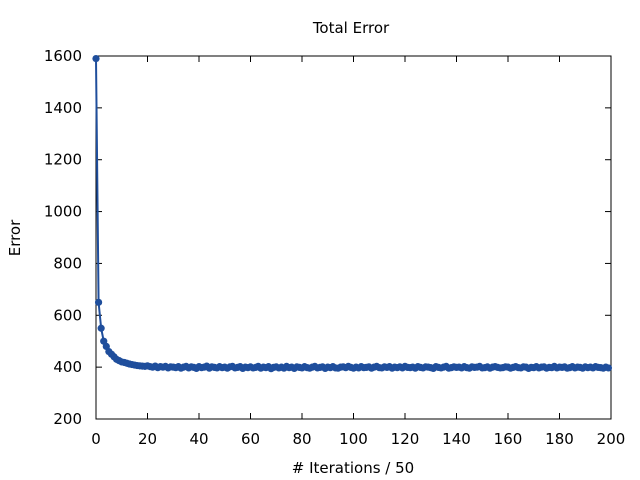  I want to click on x-tick-label: 60, so click(250, 439).